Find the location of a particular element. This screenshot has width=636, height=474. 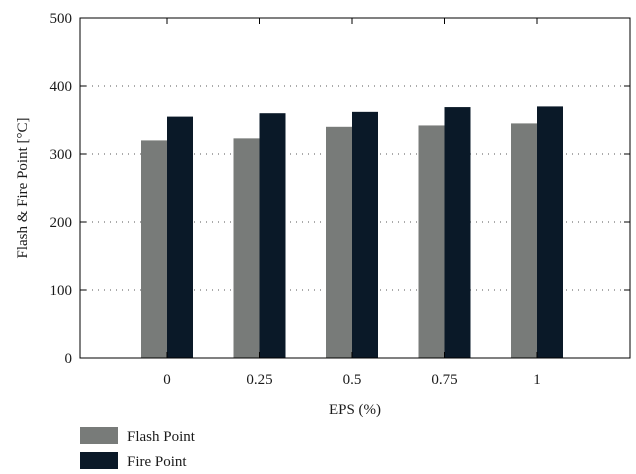

x-tick-label: 0.75 is located at coordinates (444, 380).